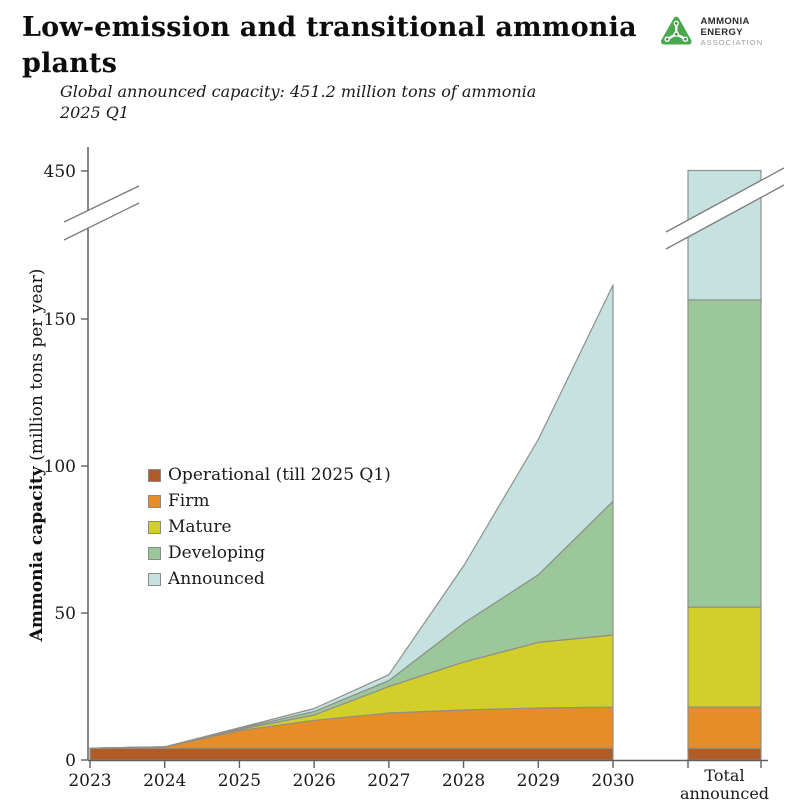 This screenshot has height=810, width=791. What do you see at coordinates (154, 475) in the screenshot?
I see `legend-swatch-operational` at bounding box center [154, 475].